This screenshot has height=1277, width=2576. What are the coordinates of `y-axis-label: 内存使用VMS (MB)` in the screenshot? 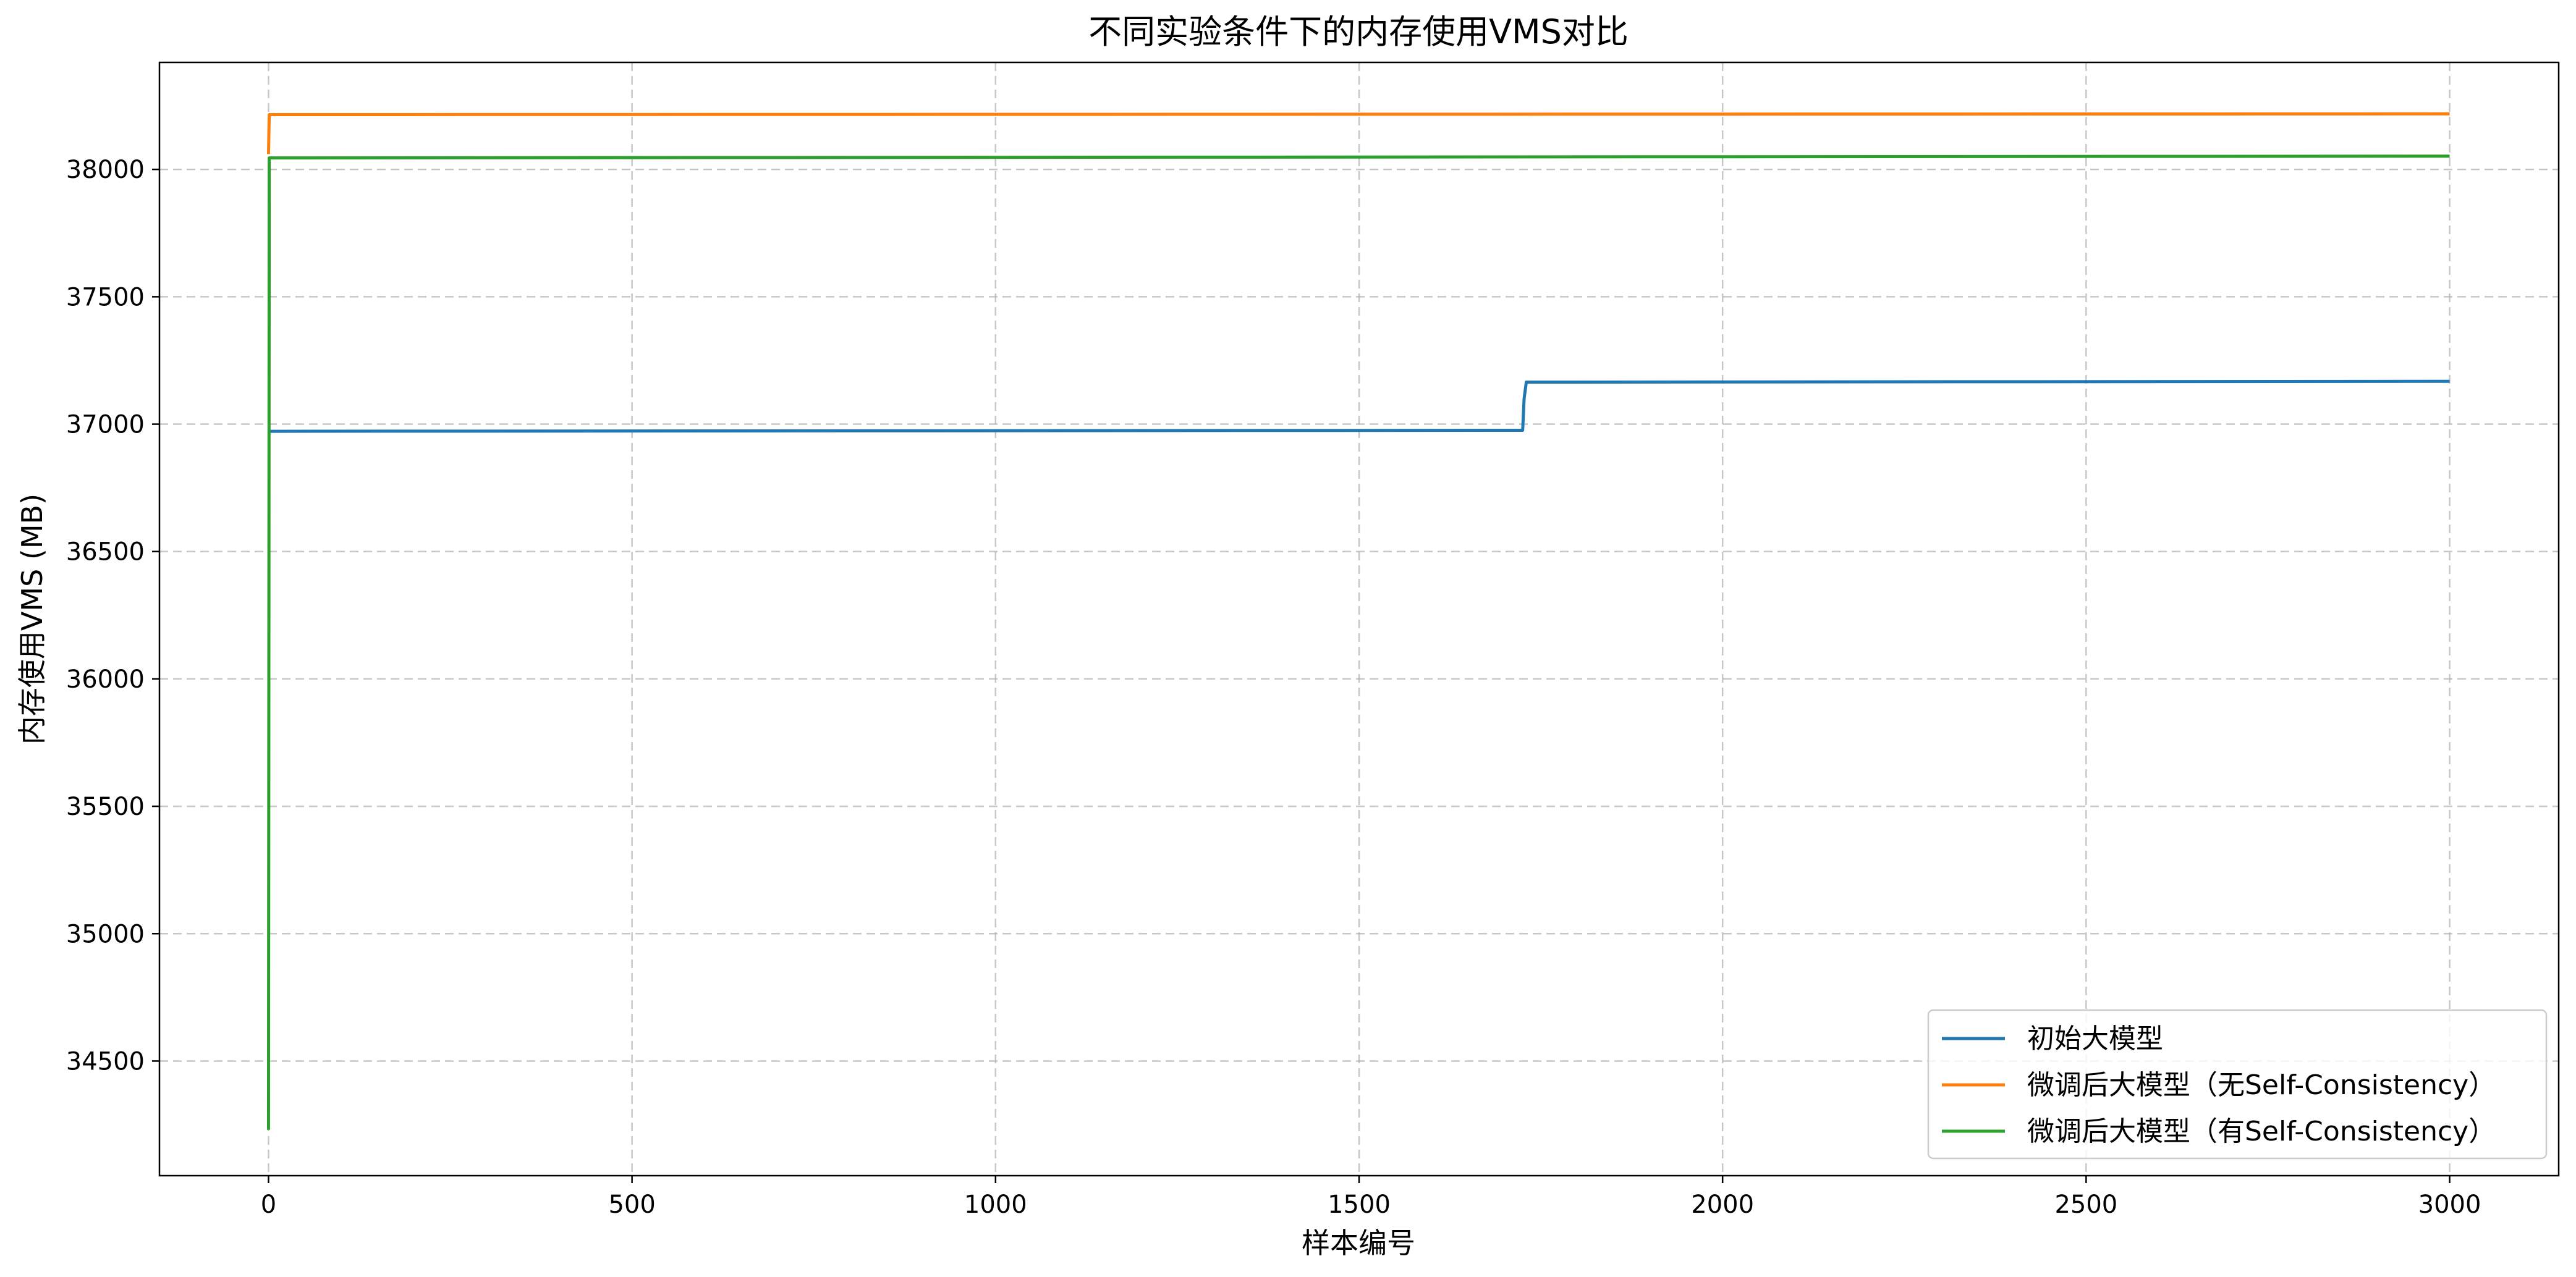 It's located at (32, 619).